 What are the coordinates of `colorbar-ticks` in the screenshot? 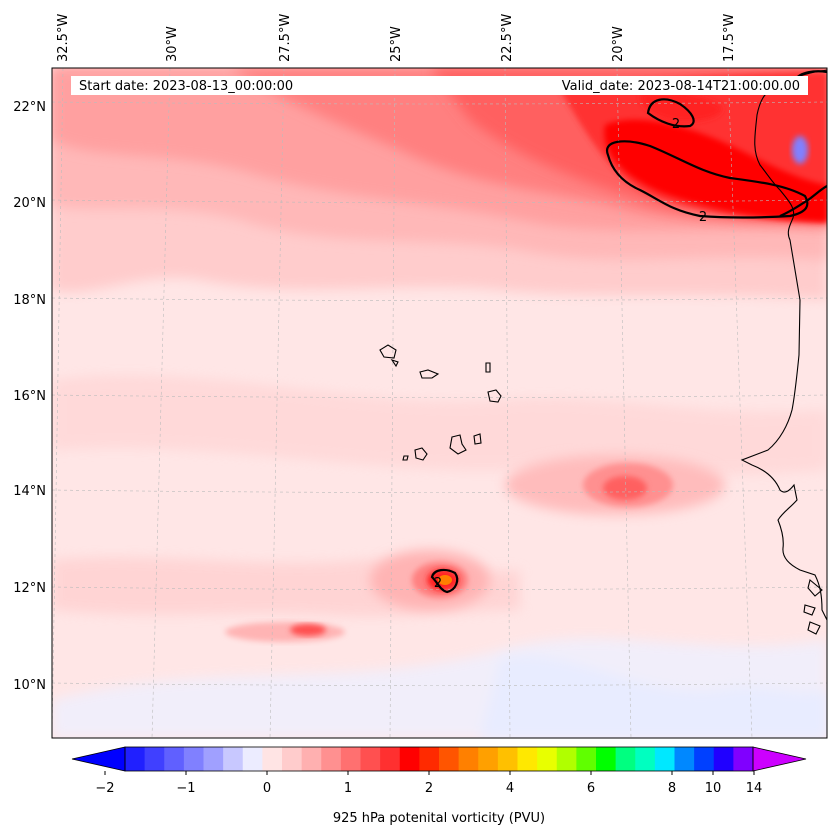 It's located at (429, 773).